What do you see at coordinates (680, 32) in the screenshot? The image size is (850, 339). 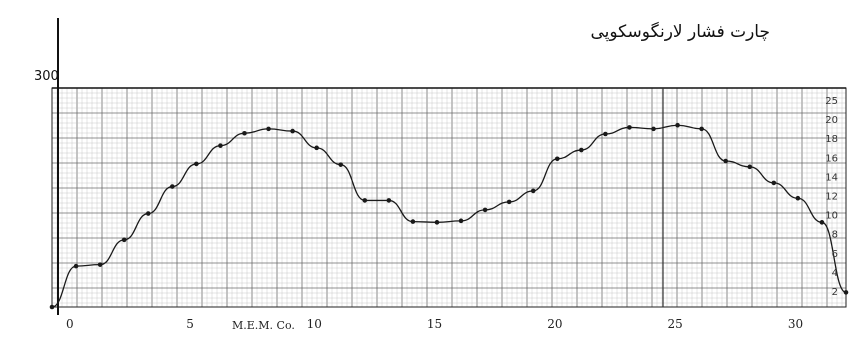 I see `chart-title: چارت فشار لارنگوسکوپی` at bounding box center [680, 32].